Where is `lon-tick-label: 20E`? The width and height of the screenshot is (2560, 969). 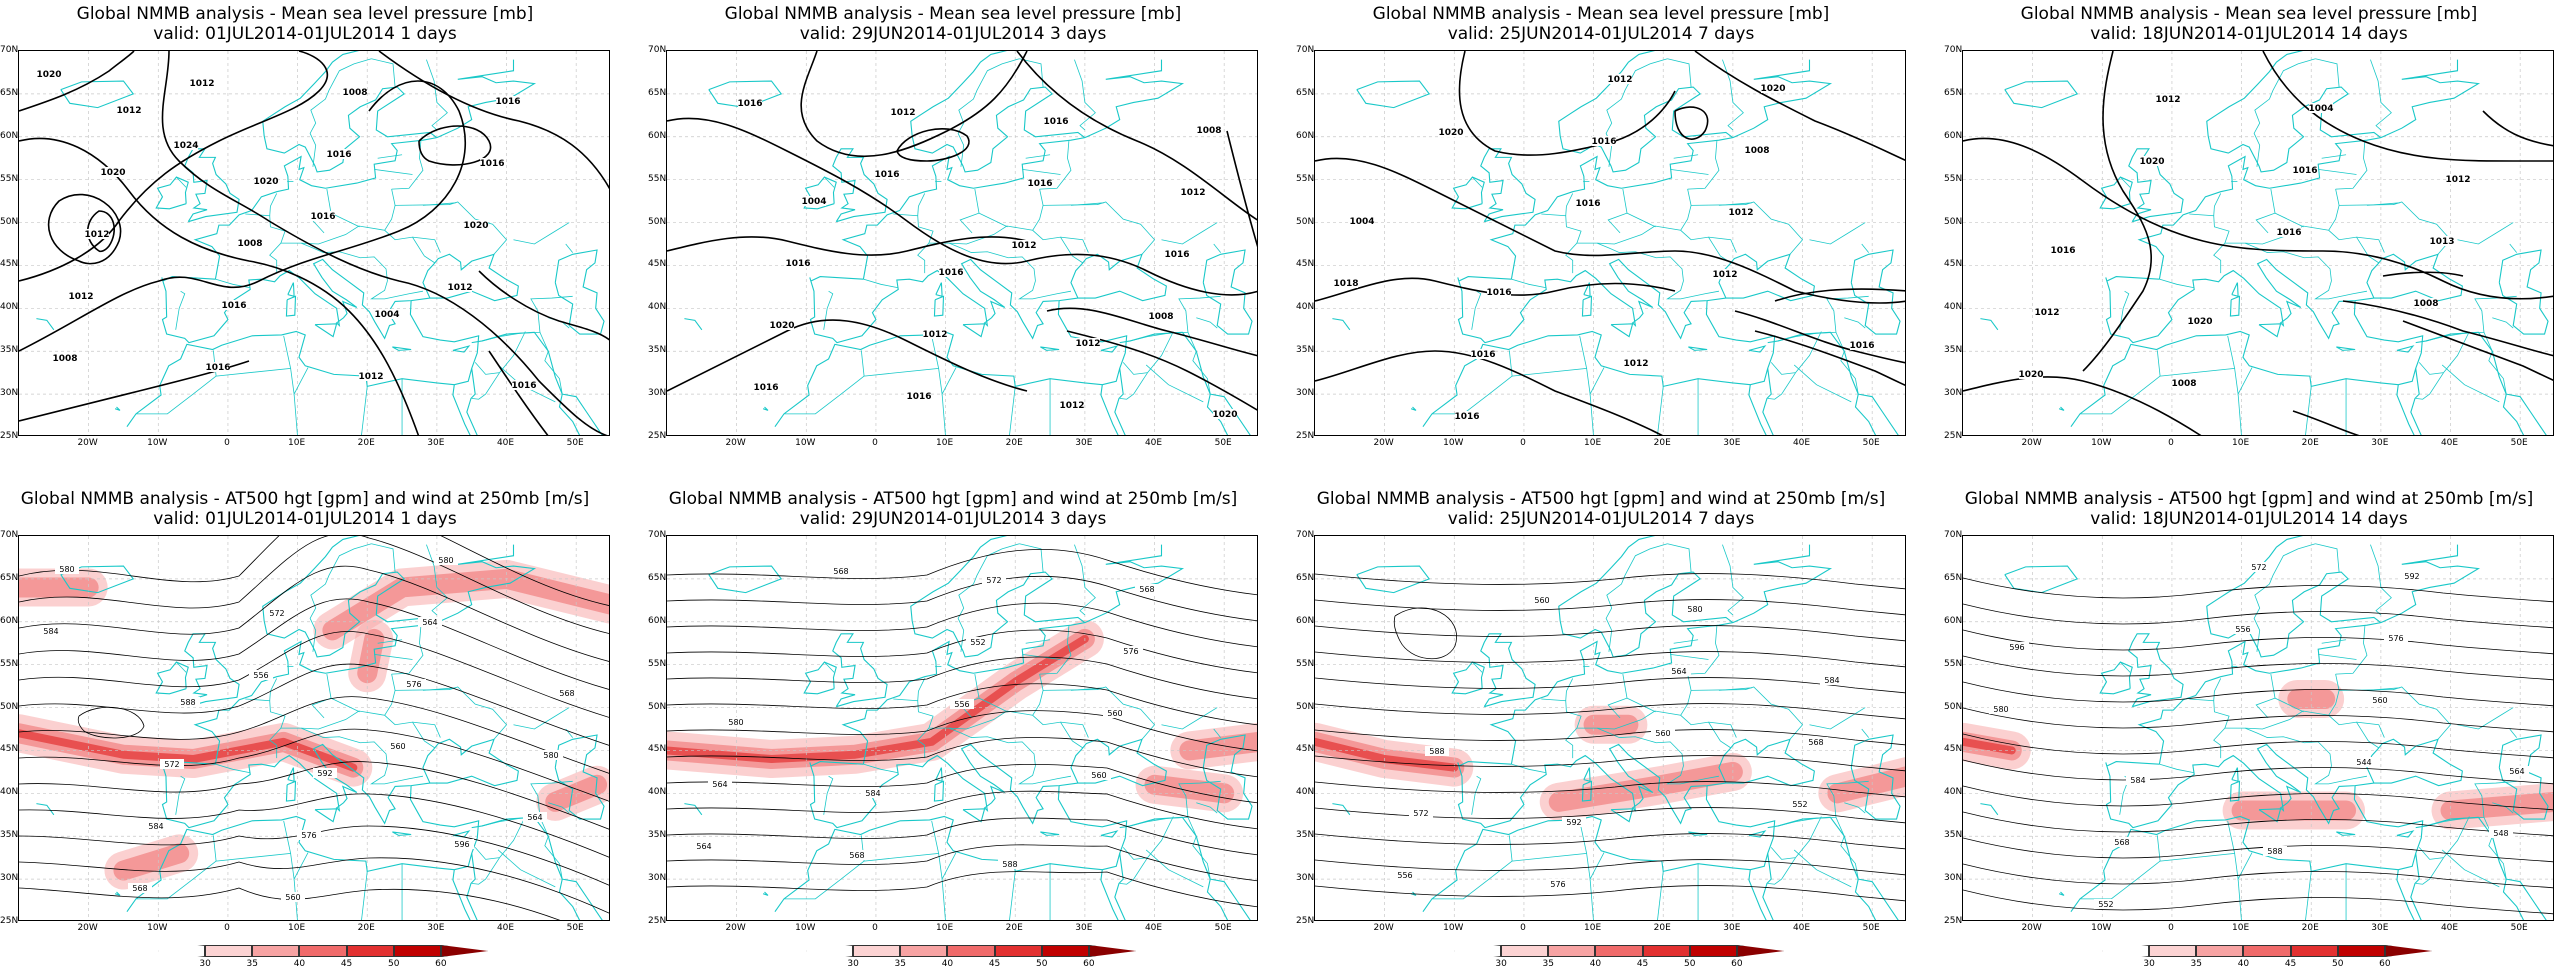
lon-tick-label: 20E is located at coordinates (366, 443).